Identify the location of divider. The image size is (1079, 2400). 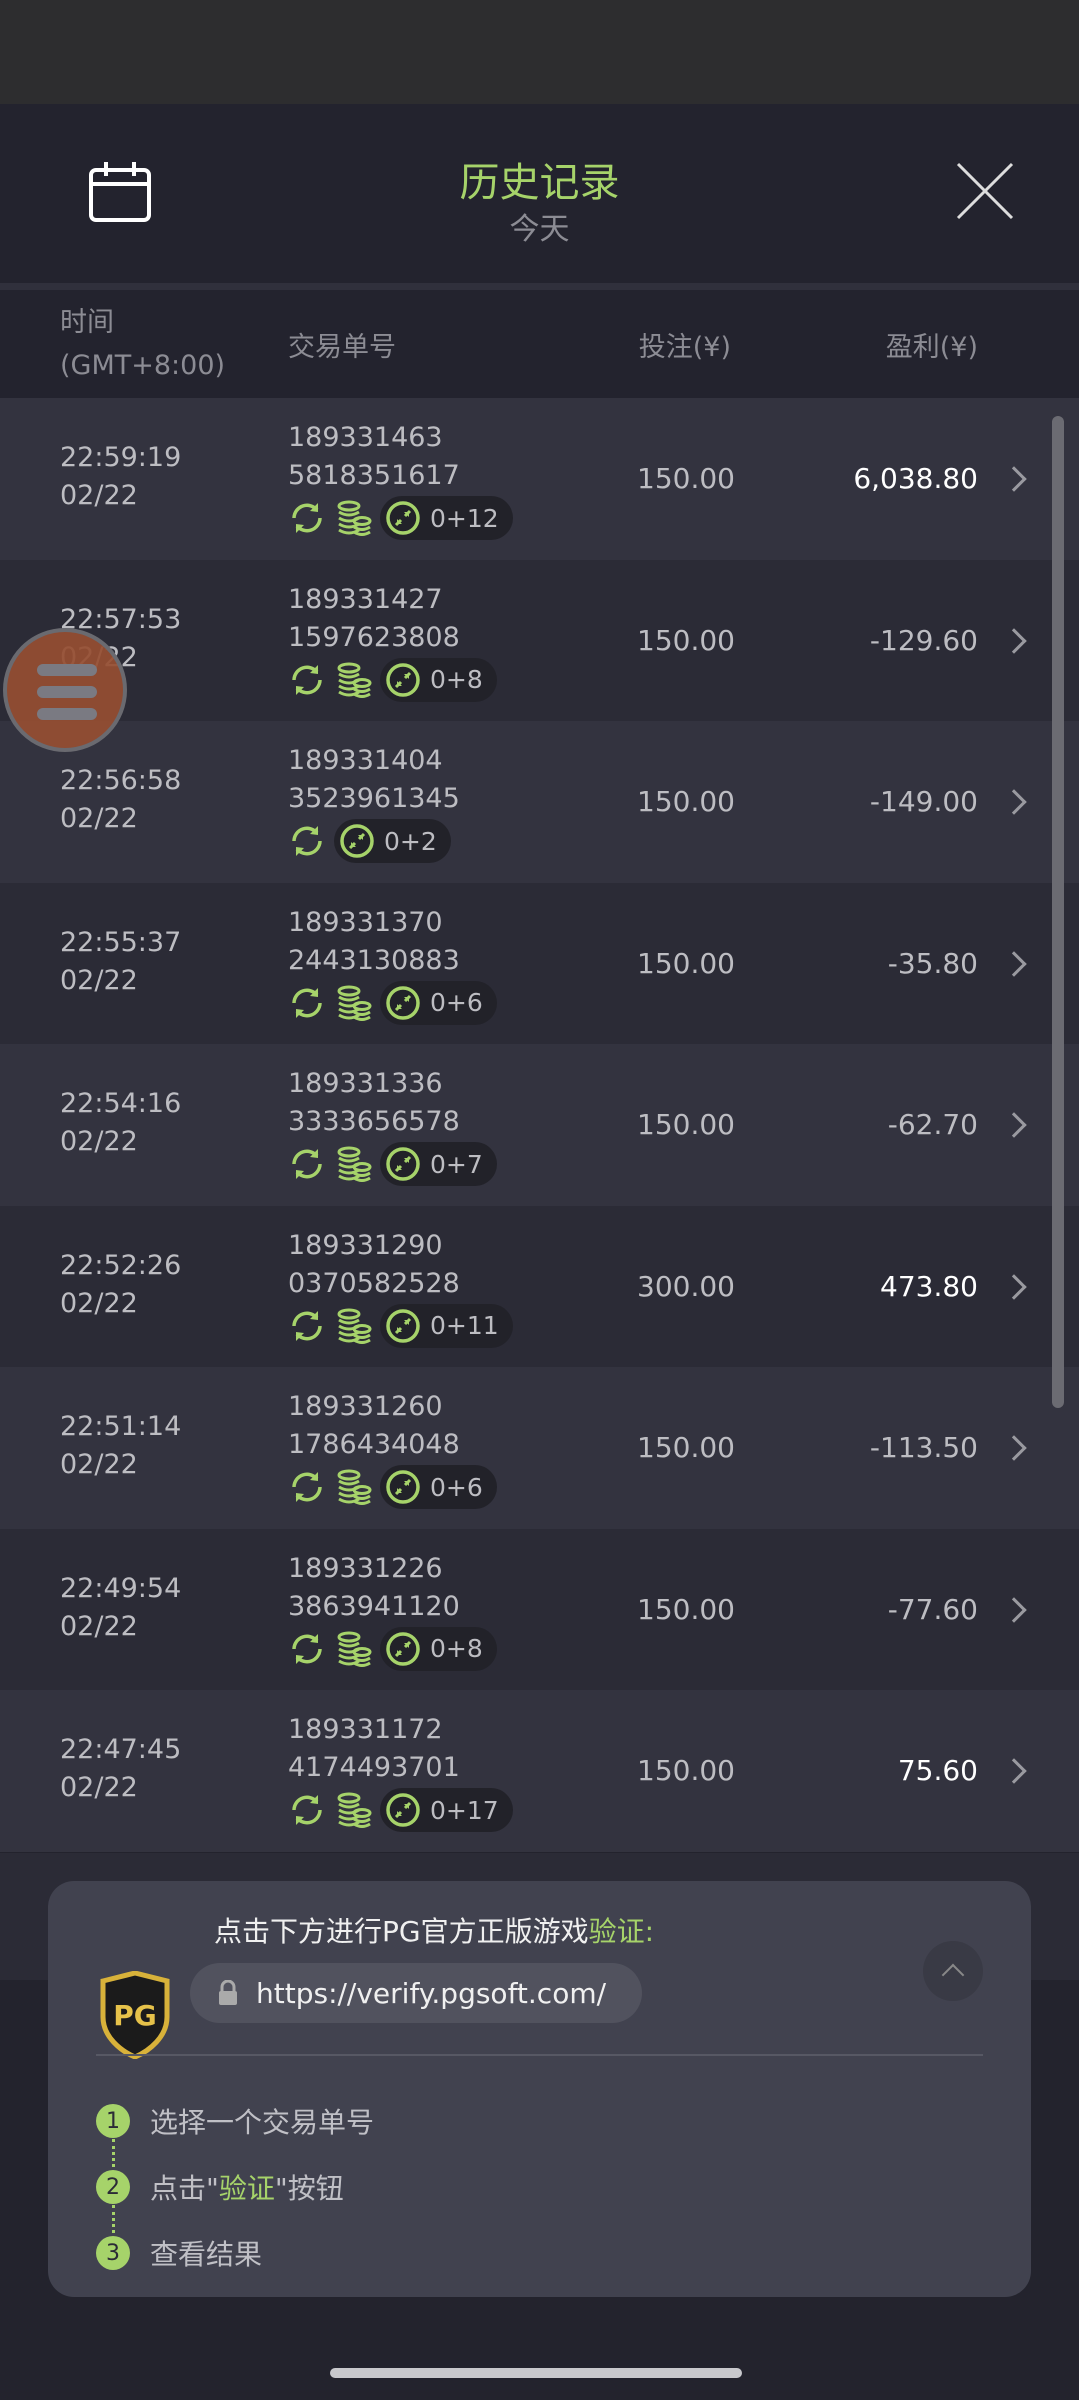
(539, 2055).